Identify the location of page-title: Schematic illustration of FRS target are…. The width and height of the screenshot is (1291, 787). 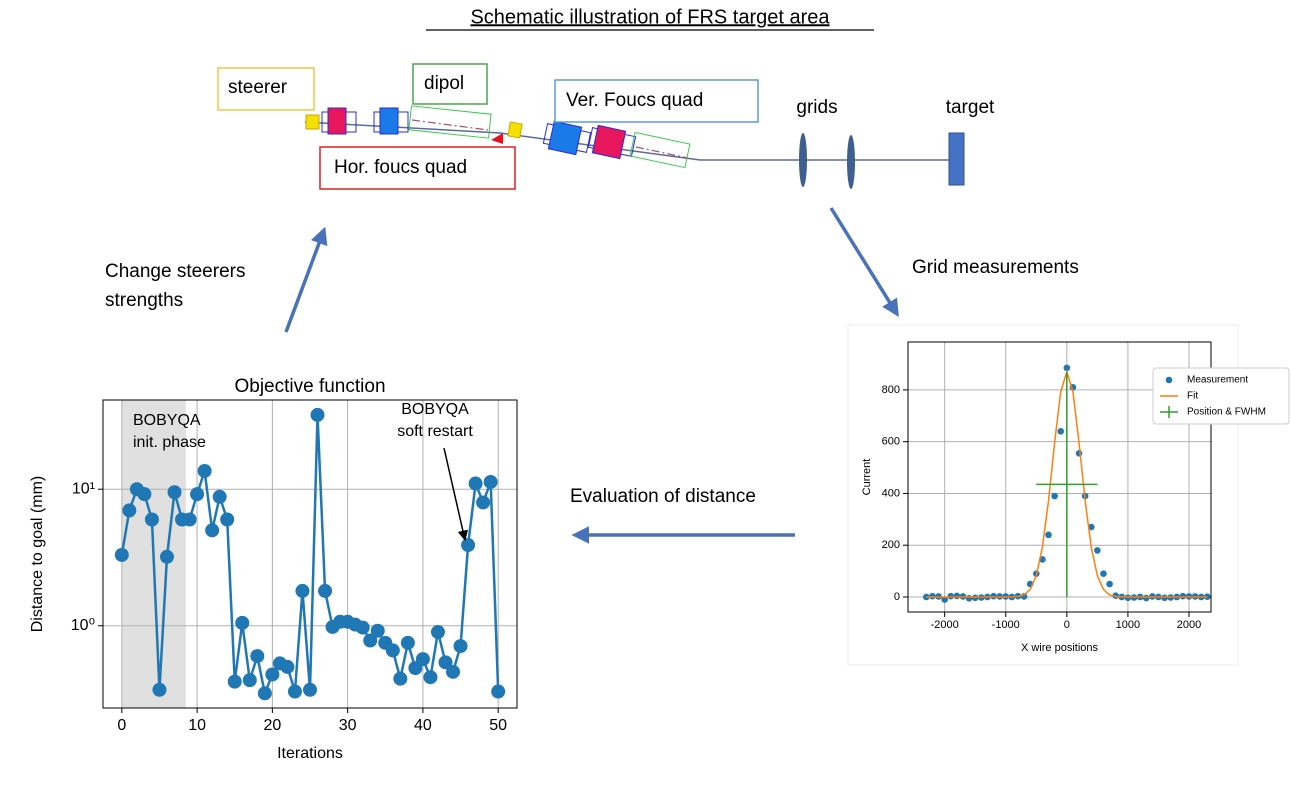
(650, 17).